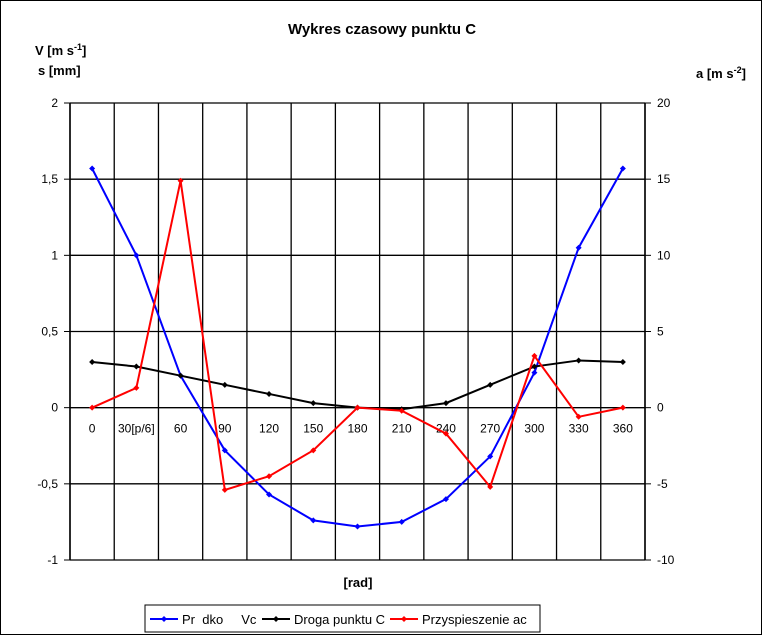 The height and width of the screenshot is (637, 764). Describe the element at coordinates (382, 29) in the screenshot. I see `chart-title: Wykres czasowy punktu C` at that location.